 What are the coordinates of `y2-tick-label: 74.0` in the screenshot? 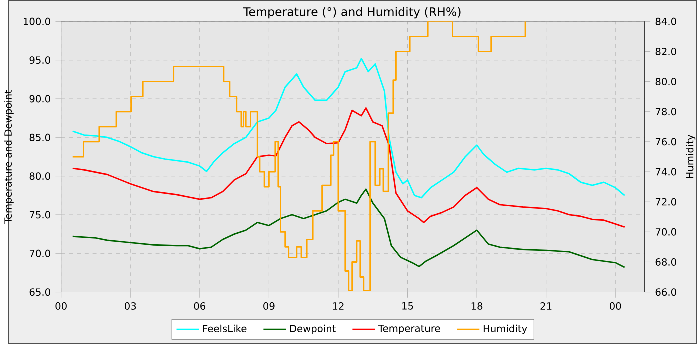 It's located at (666, 172).